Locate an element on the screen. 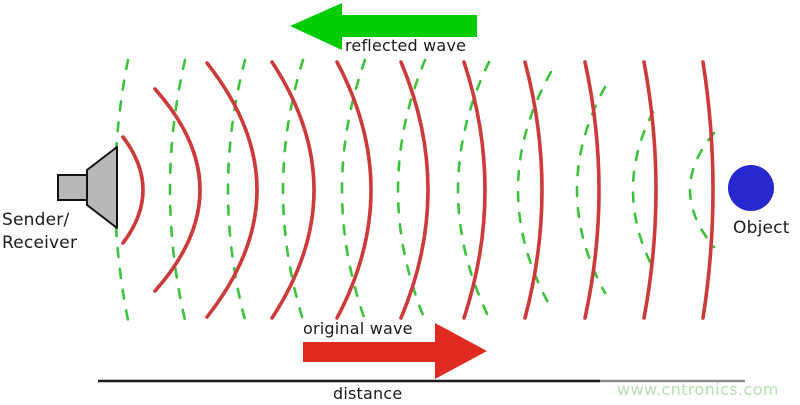  object-label: Object is located at coordinates (761, 228).